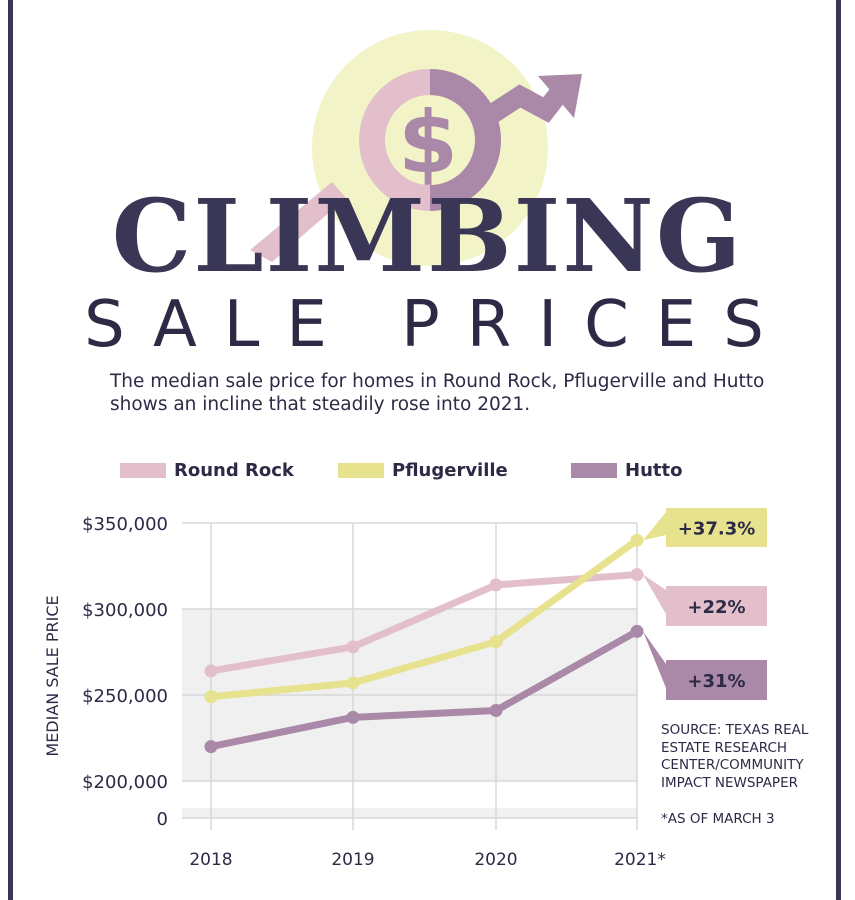 Image resolution: width=855 pixels, height=900 pixels. I want to click on y-tick-label-4: 0, so click(162, 819).